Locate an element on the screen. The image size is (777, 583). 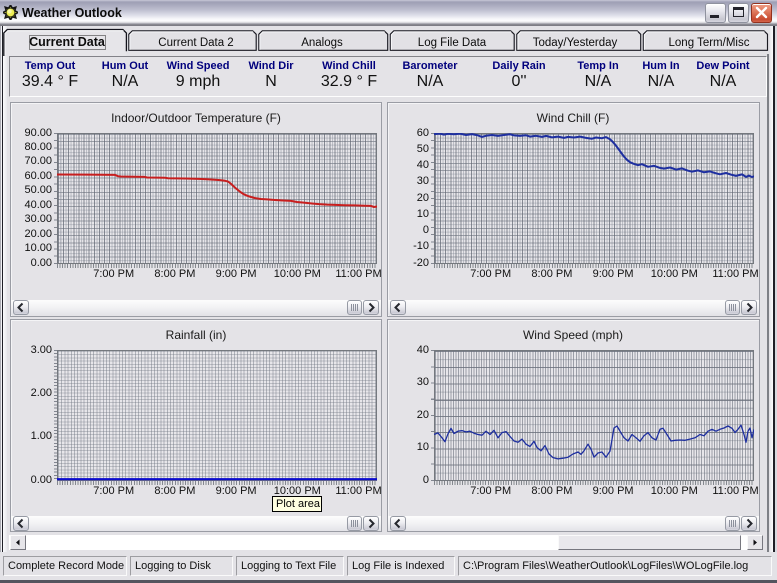
svg-text: Current Data 2 is located at coordinates (195, 43).